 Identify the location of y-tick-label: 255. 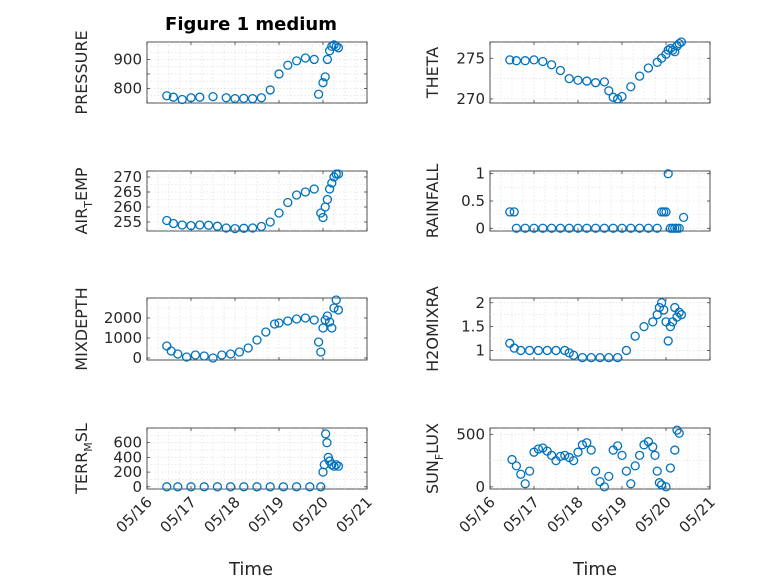
(127, 222).